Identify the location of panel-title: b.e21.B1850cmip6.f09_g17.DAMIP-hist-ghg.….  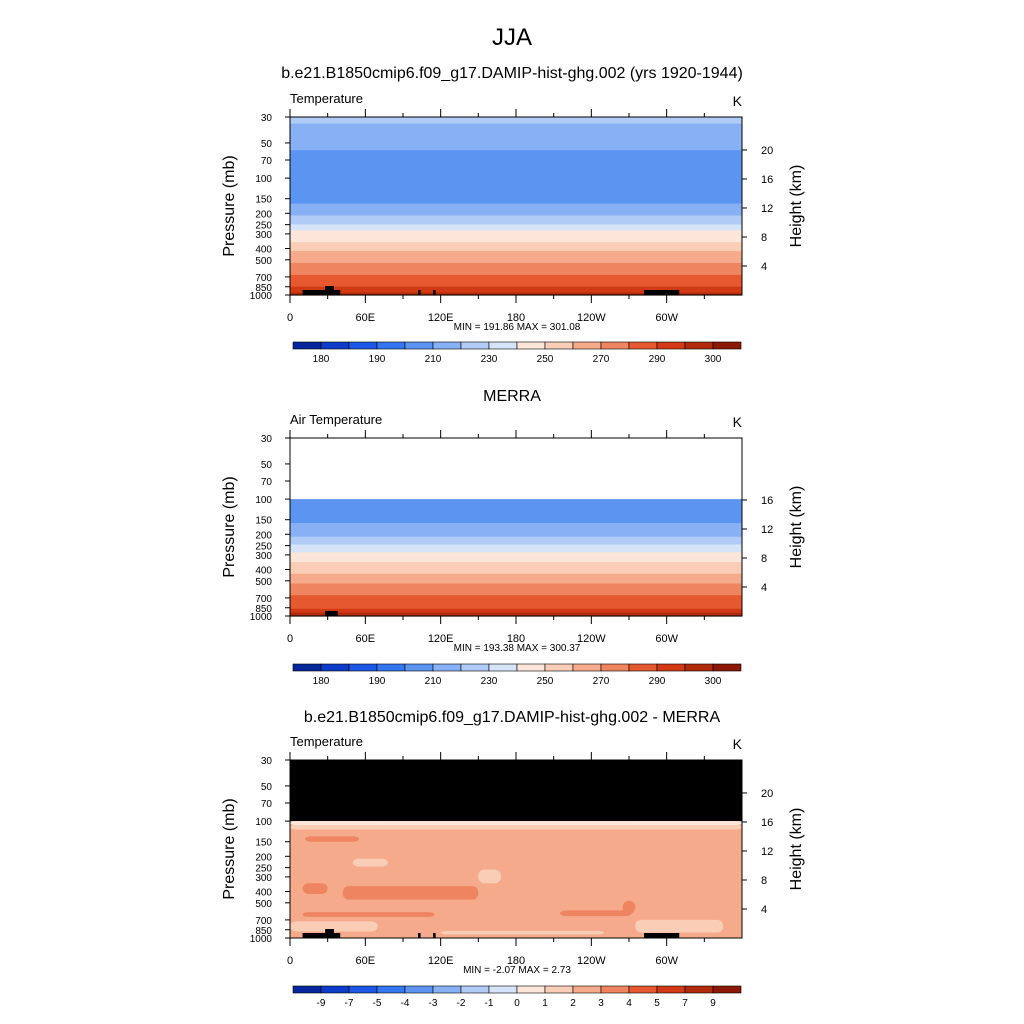
(512, 717).